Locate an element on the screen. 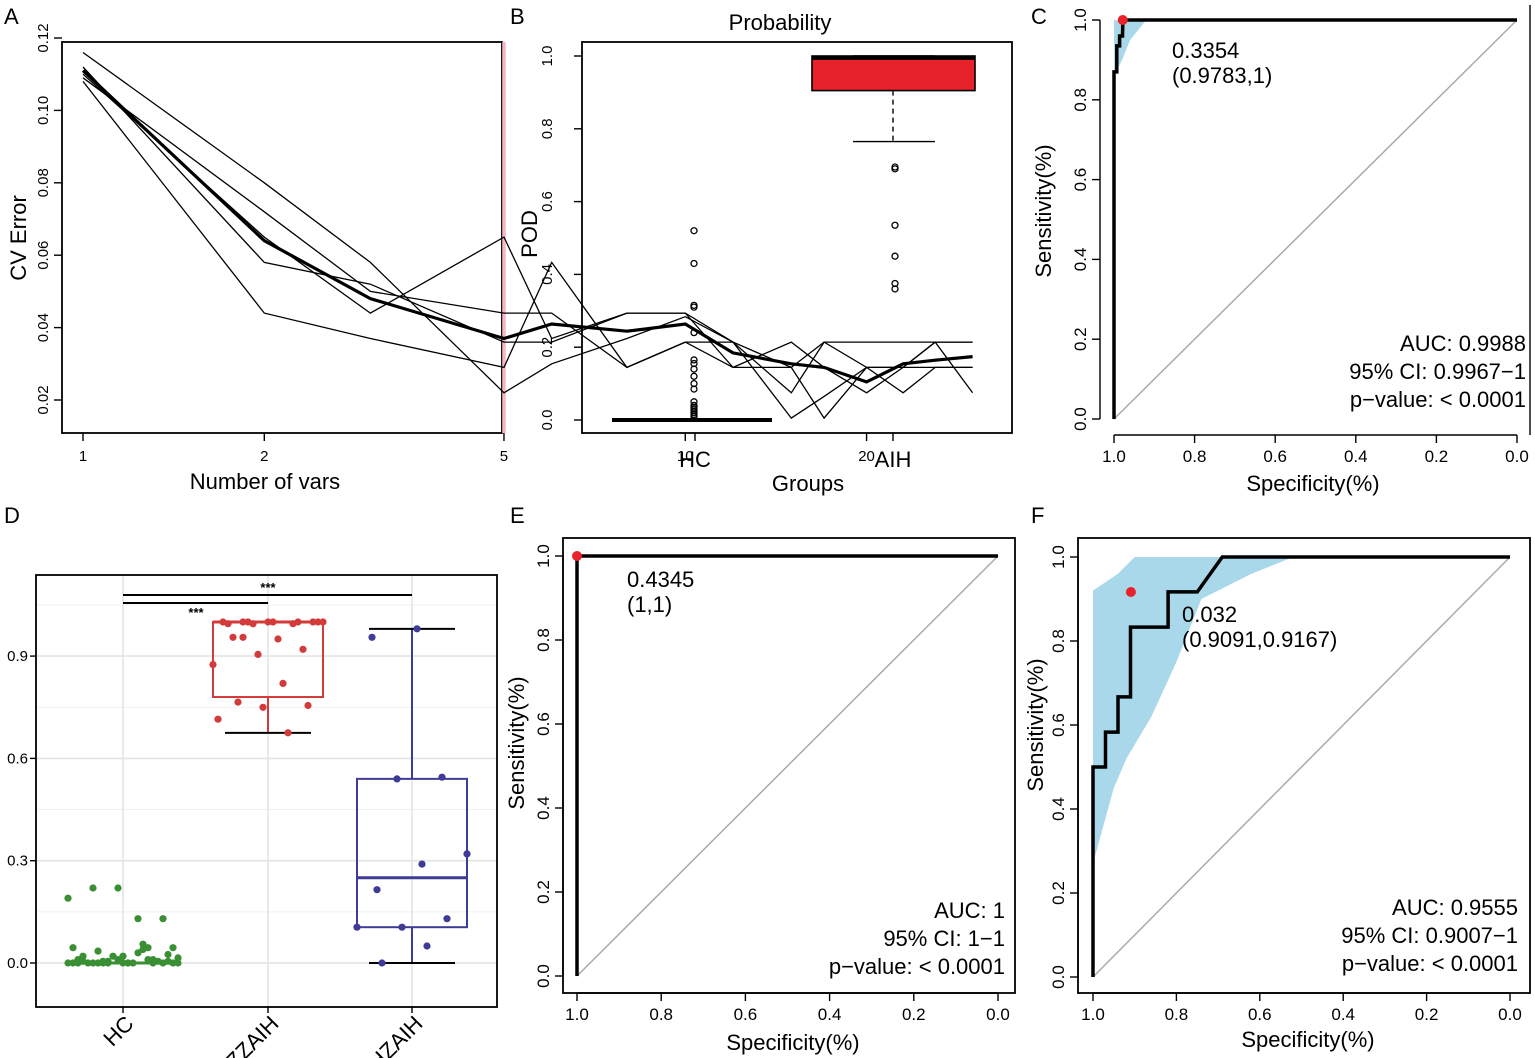 This screenshot has height=1058, width=1535. panel-c-xtick-label: 0.8 is located at coordinates (1195, 456).